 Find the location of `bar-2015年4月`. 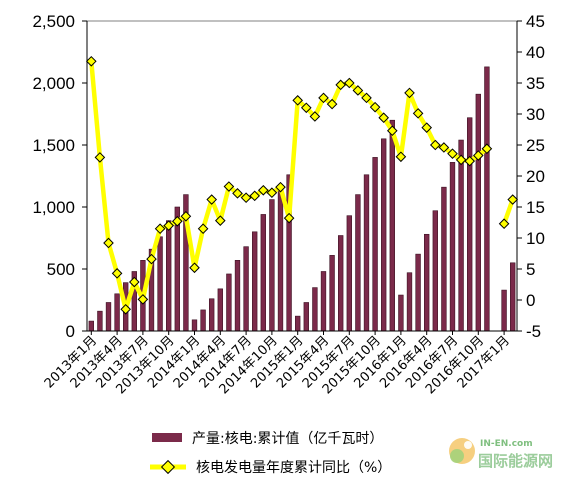

bar-2015年4月 is located at coordinates (323, 301).